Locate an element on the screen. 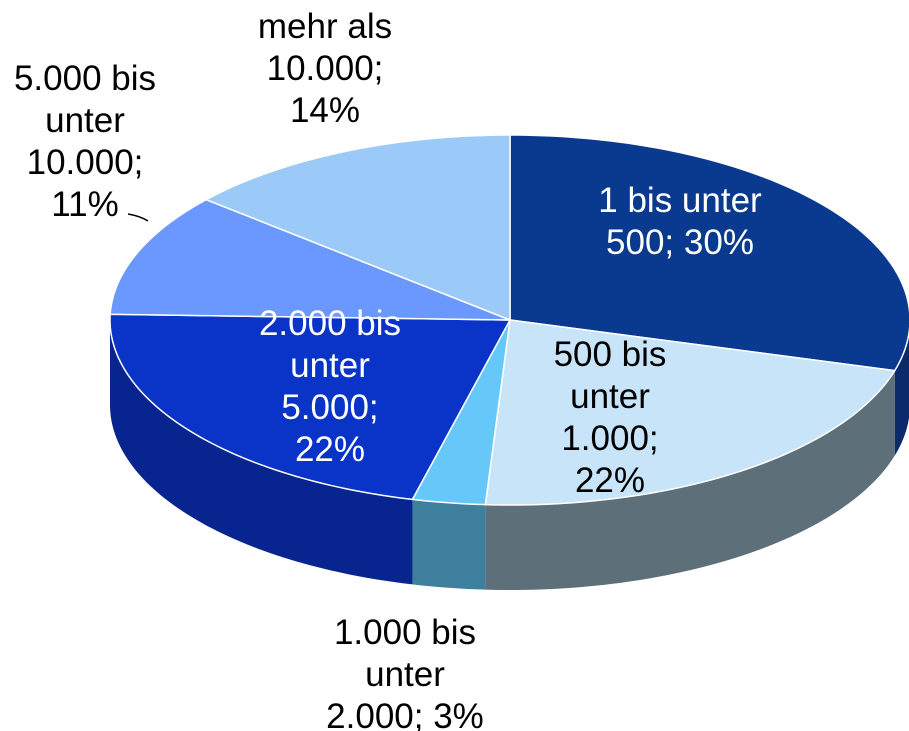 Image resolution: width=909 pixels, height=731 pixels. data-label: mehr als 10.000; 14% is located at coordinates (325, 69).